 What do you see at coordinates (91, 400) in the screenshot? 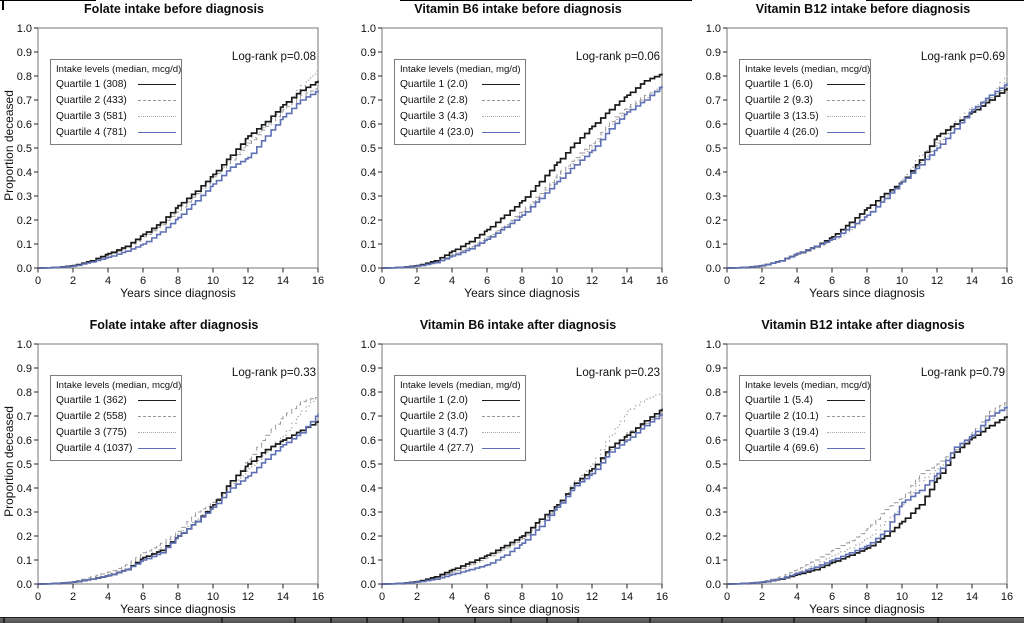
I see `legend-label: Quartile 1 (362)` at bounding box center [91, 400].